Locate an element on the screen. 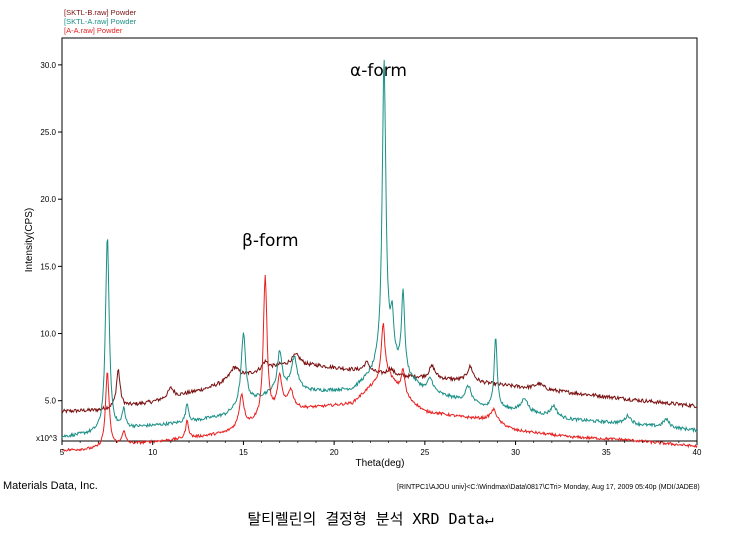 The image size is (741, 537). y-tick-label: 15.0 is located at coordinates (48, 266).